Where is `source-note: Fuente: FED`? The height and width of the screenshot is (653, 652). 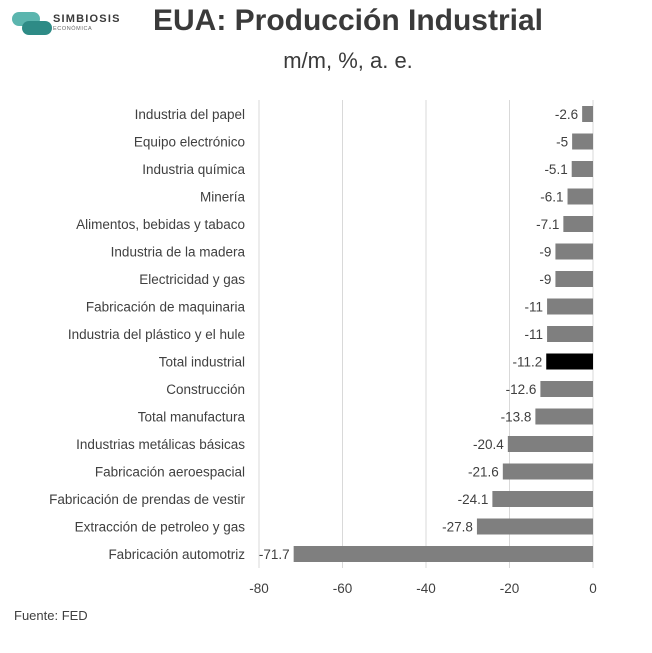 source-note: Fuente: FED is located at coordinates (51, 615).